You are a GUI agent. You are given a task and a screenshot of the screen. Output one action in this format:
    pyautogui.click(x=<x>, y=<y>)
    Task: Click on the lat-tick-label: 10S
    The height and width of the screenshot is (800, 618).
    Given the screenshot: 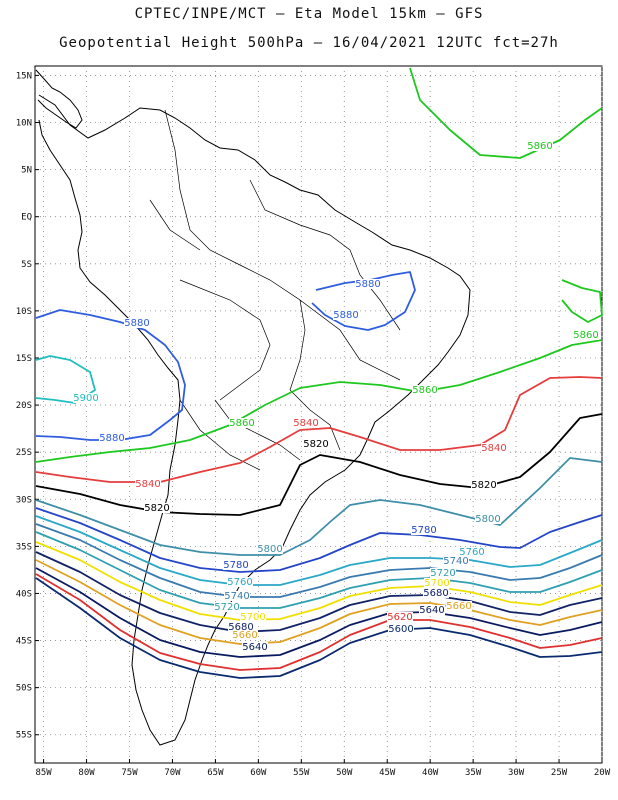 What is the action you would take?
    pyautogui.click(x=24, y=312)
    